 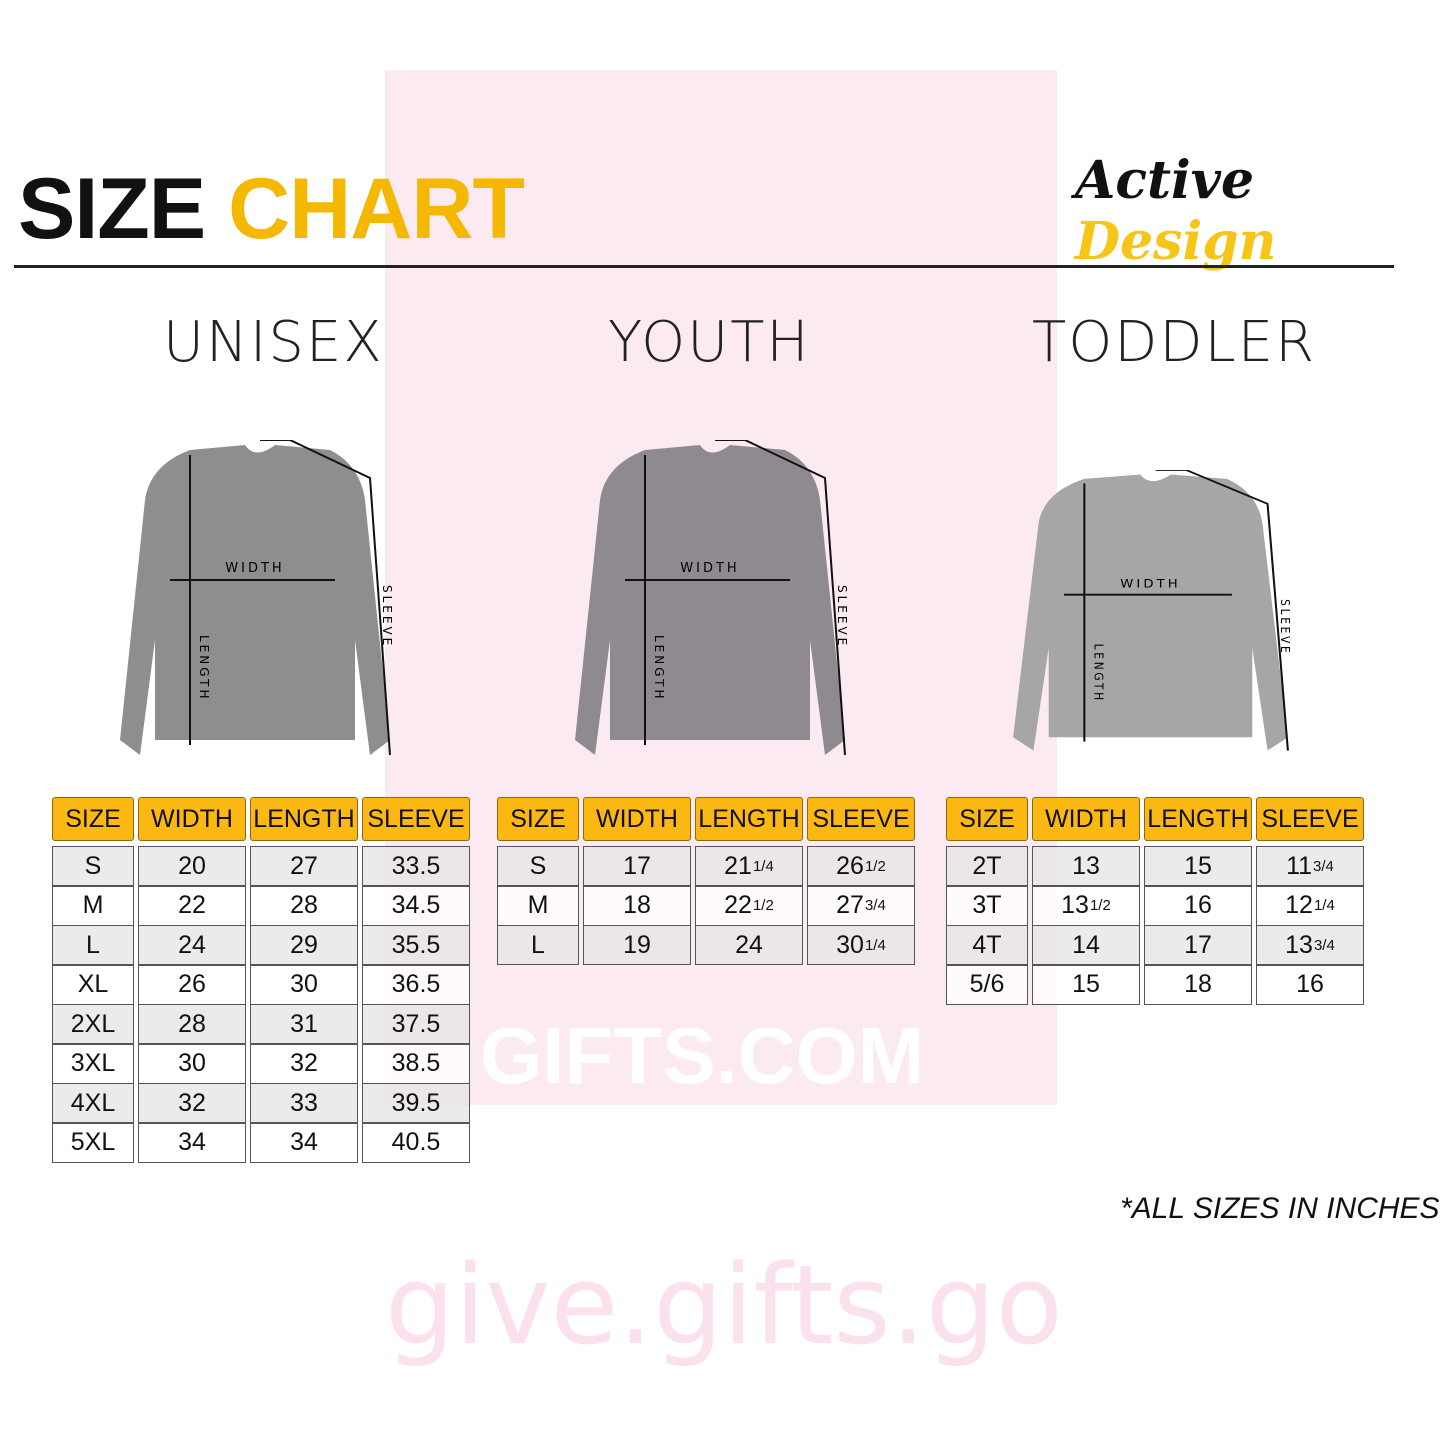 What do you see at coordinates (637, 945) in the screenshot?
I see `table-cell: 19` at bounding box center [637, 945].